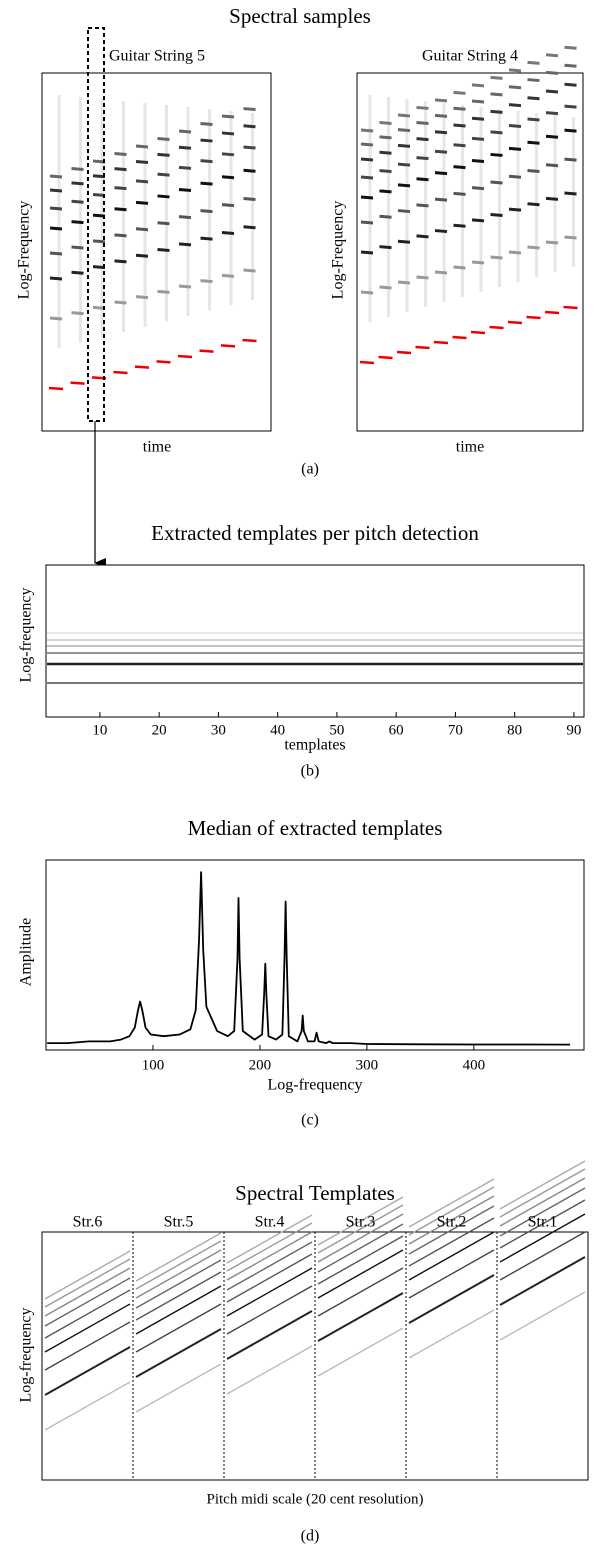 Image resolution: width=598 pixels, height=1555 pixels. What do you see at coordinates (24, 250) in the screenshot?
I see `y-axis-label: Log-Frequency` at bounding box center [24, 250].